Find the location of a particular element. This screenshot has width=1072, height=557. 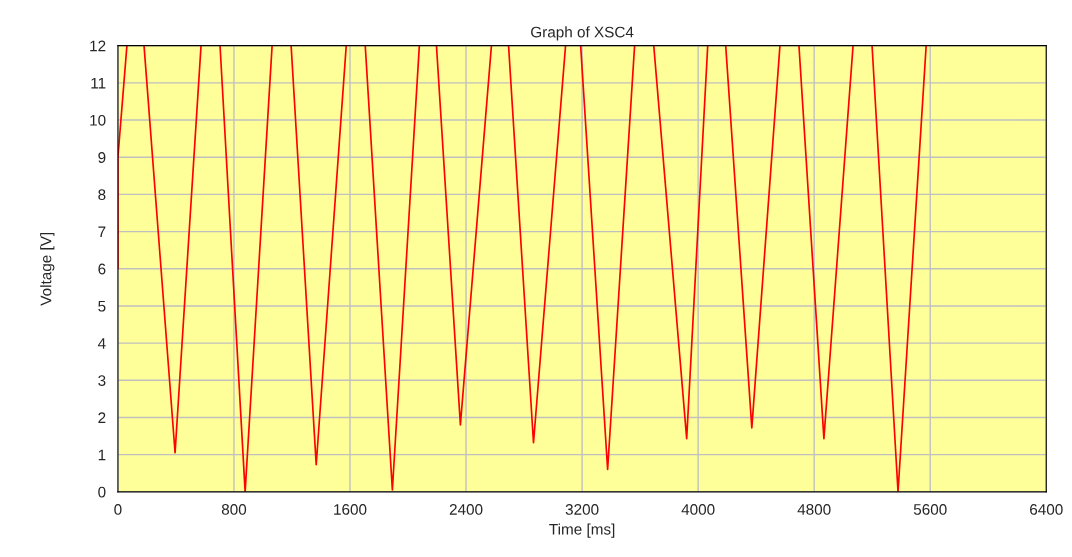

x-tick-label: 1600 is located at coordinates (350, 509).